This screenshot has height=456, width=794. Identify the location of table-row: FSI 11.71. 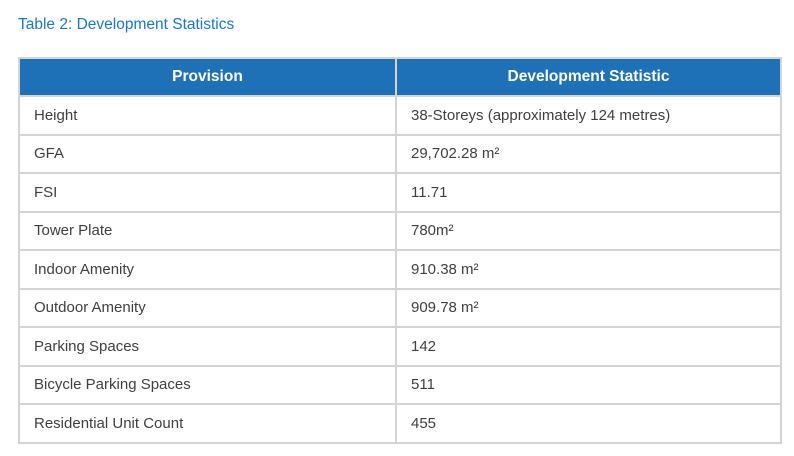
(400, 192).